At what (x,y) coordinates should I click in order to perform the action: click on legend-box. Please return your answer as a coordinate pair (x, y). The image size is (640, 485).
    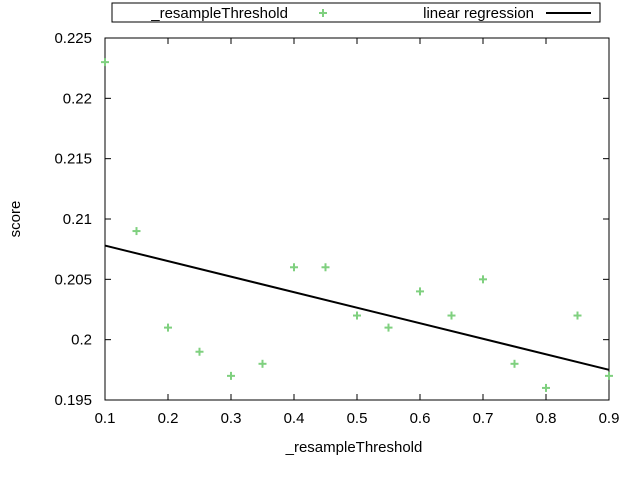
    Looking at the image, I should click on (356, 12).